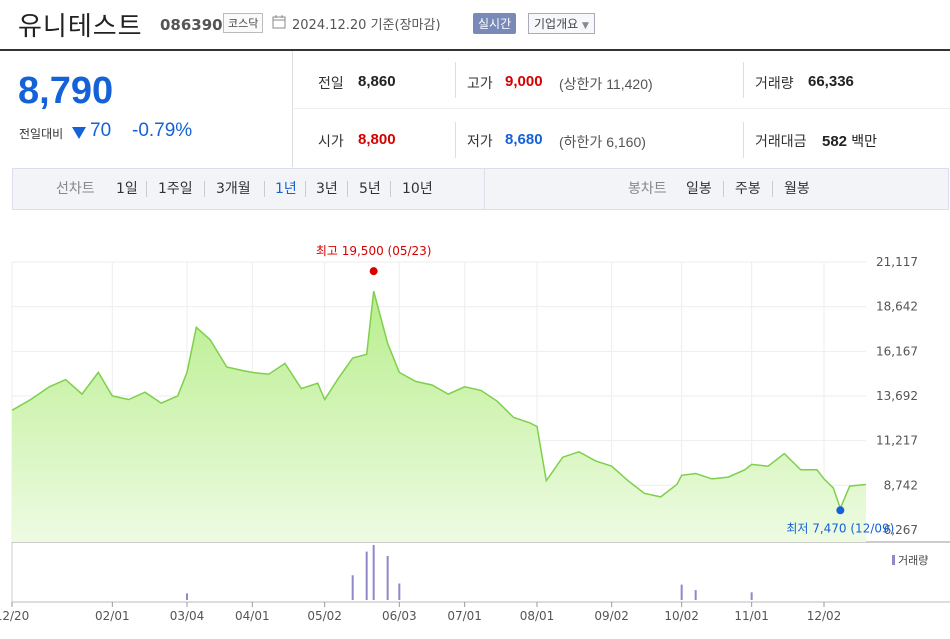 The height and width of the screenshot is (639, 950). Describe the element at coordinates (324, 616) in the screenshot. I see `x-tick-label: 05/02` at that location.